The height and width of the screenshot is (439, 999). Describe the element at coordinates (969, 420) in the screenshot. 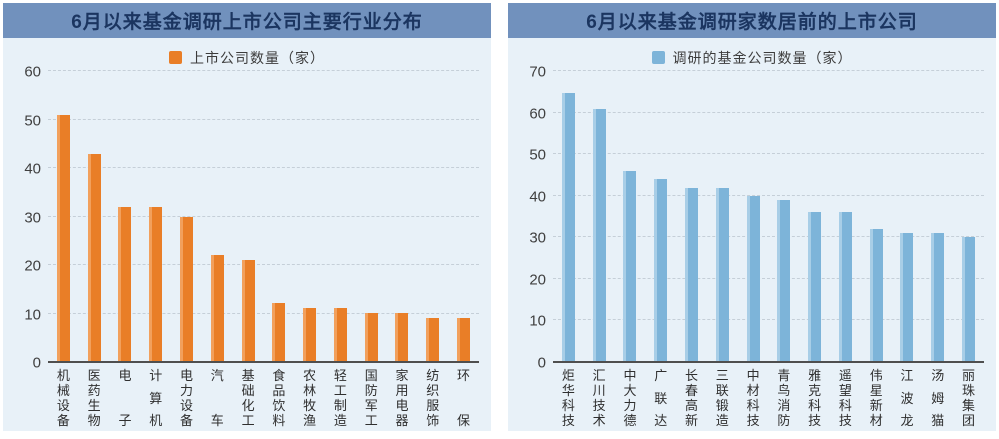

I see `x-label-char: 团` at that location.